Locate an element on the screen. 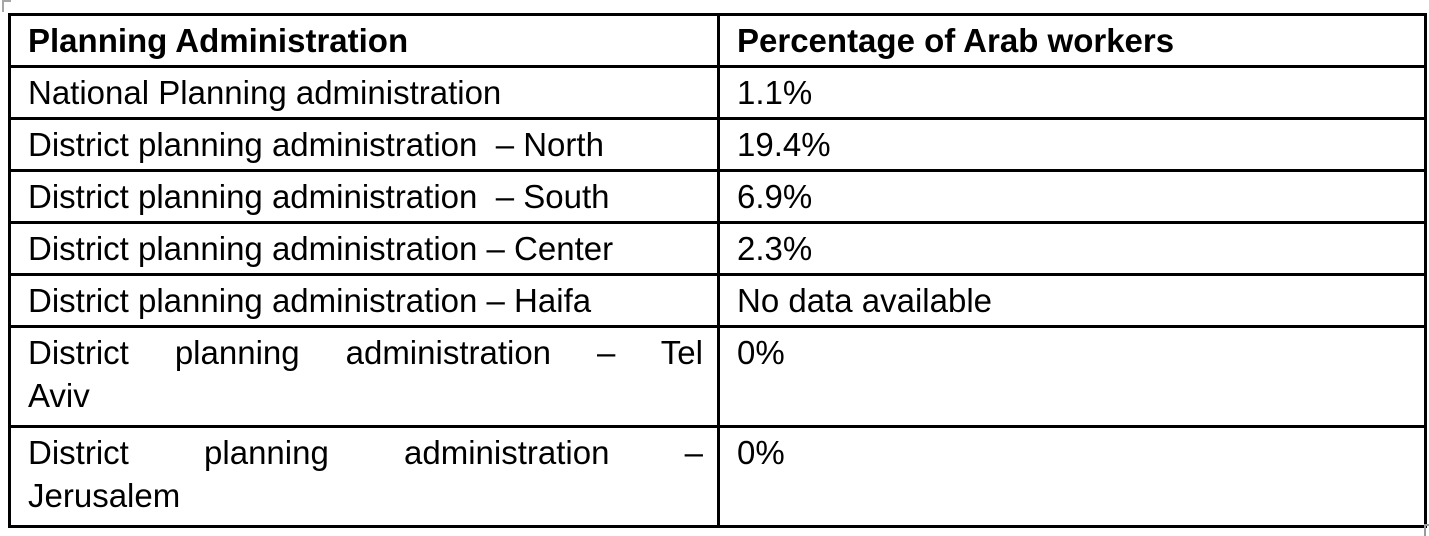  value-cell: 6.9% is located at coordinates (1072, 196).